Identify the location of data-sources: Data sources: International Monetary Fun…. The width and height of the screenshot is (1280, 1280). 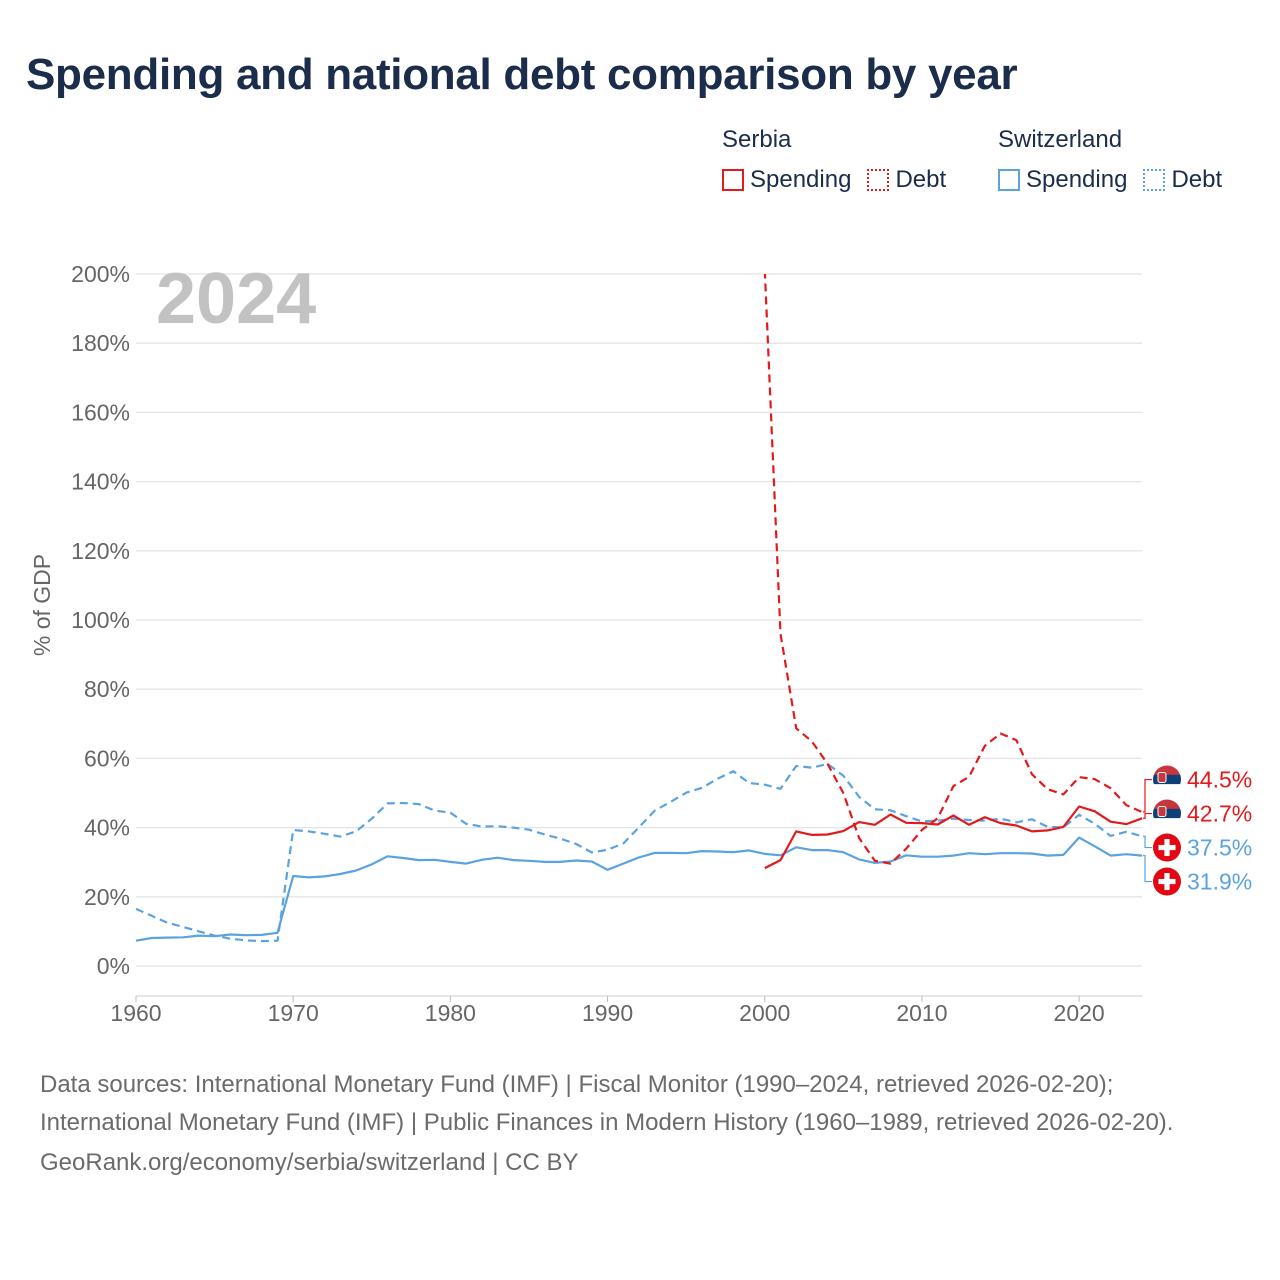
(607, 1103).